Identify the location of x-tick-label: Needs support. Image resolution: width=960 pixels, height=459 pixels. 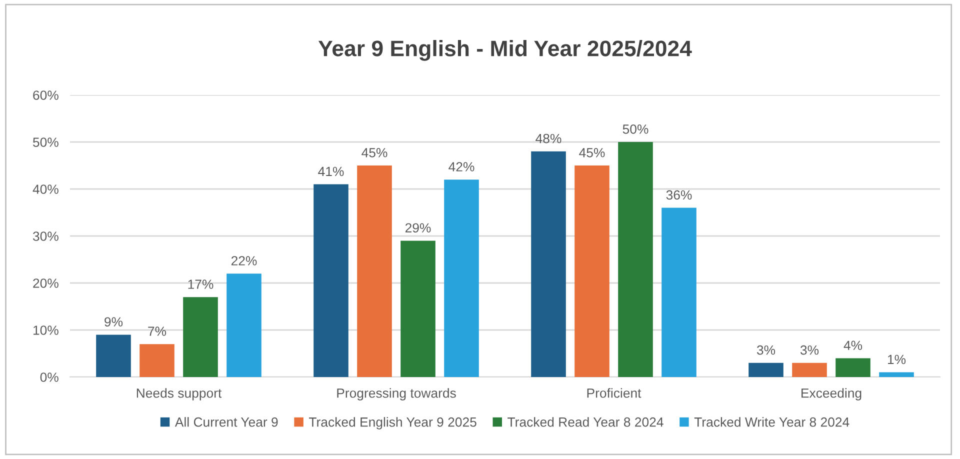
(179, 394).